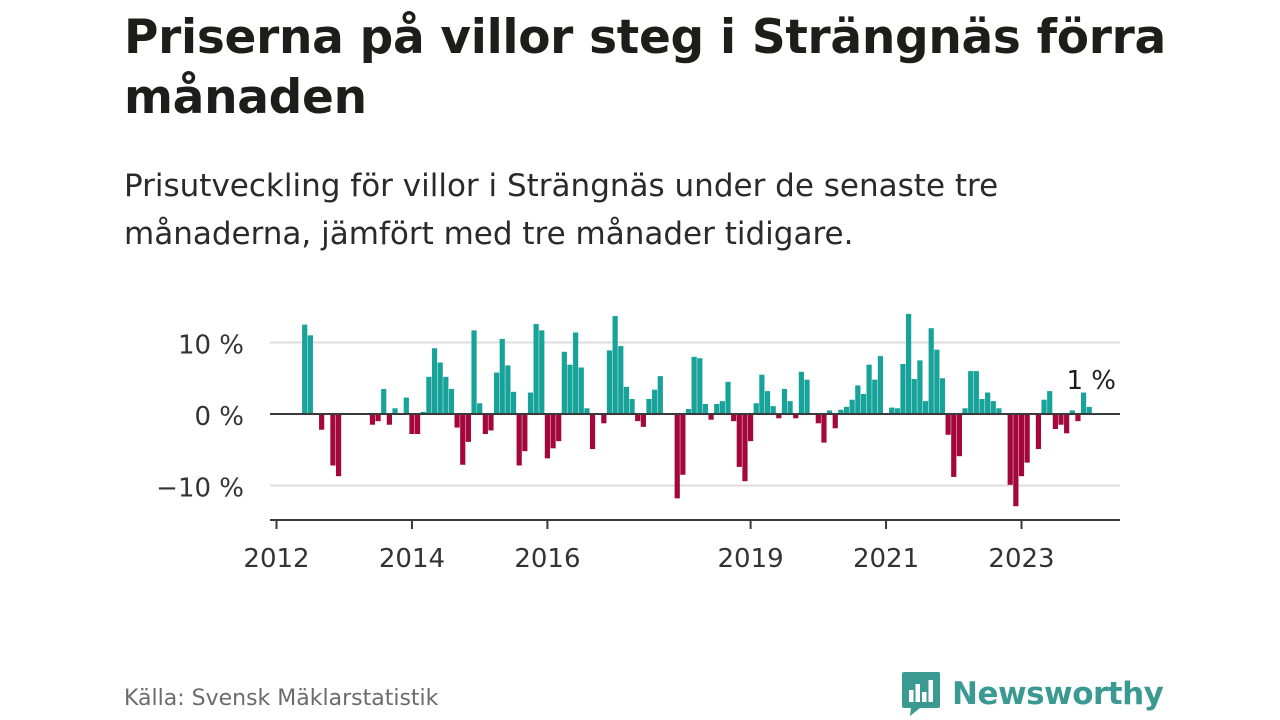 This screenshot has width=1280, height=720. I want to click on x-tick-label: 2016, so click(547, 559).